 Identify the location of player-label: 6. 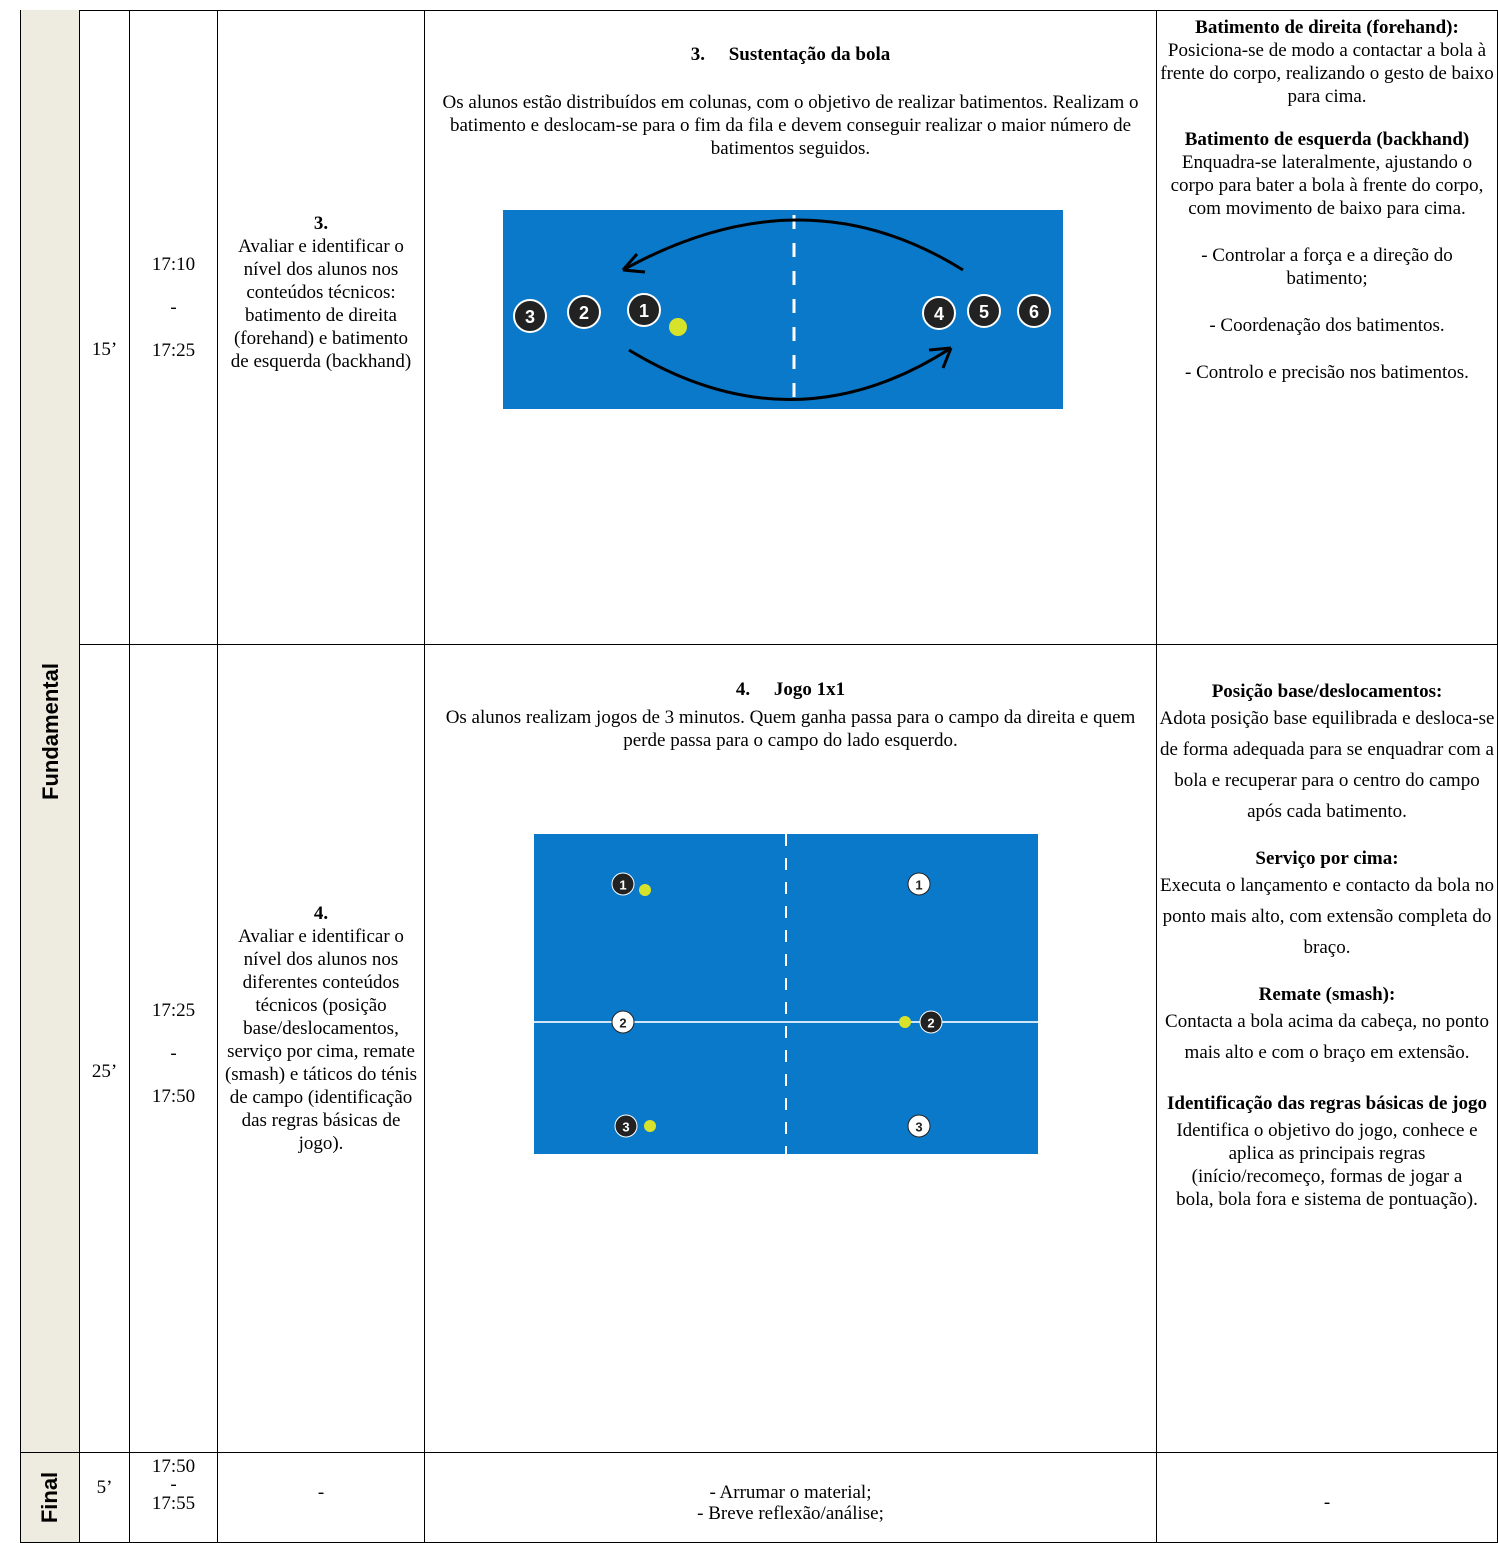
(1033, 312).